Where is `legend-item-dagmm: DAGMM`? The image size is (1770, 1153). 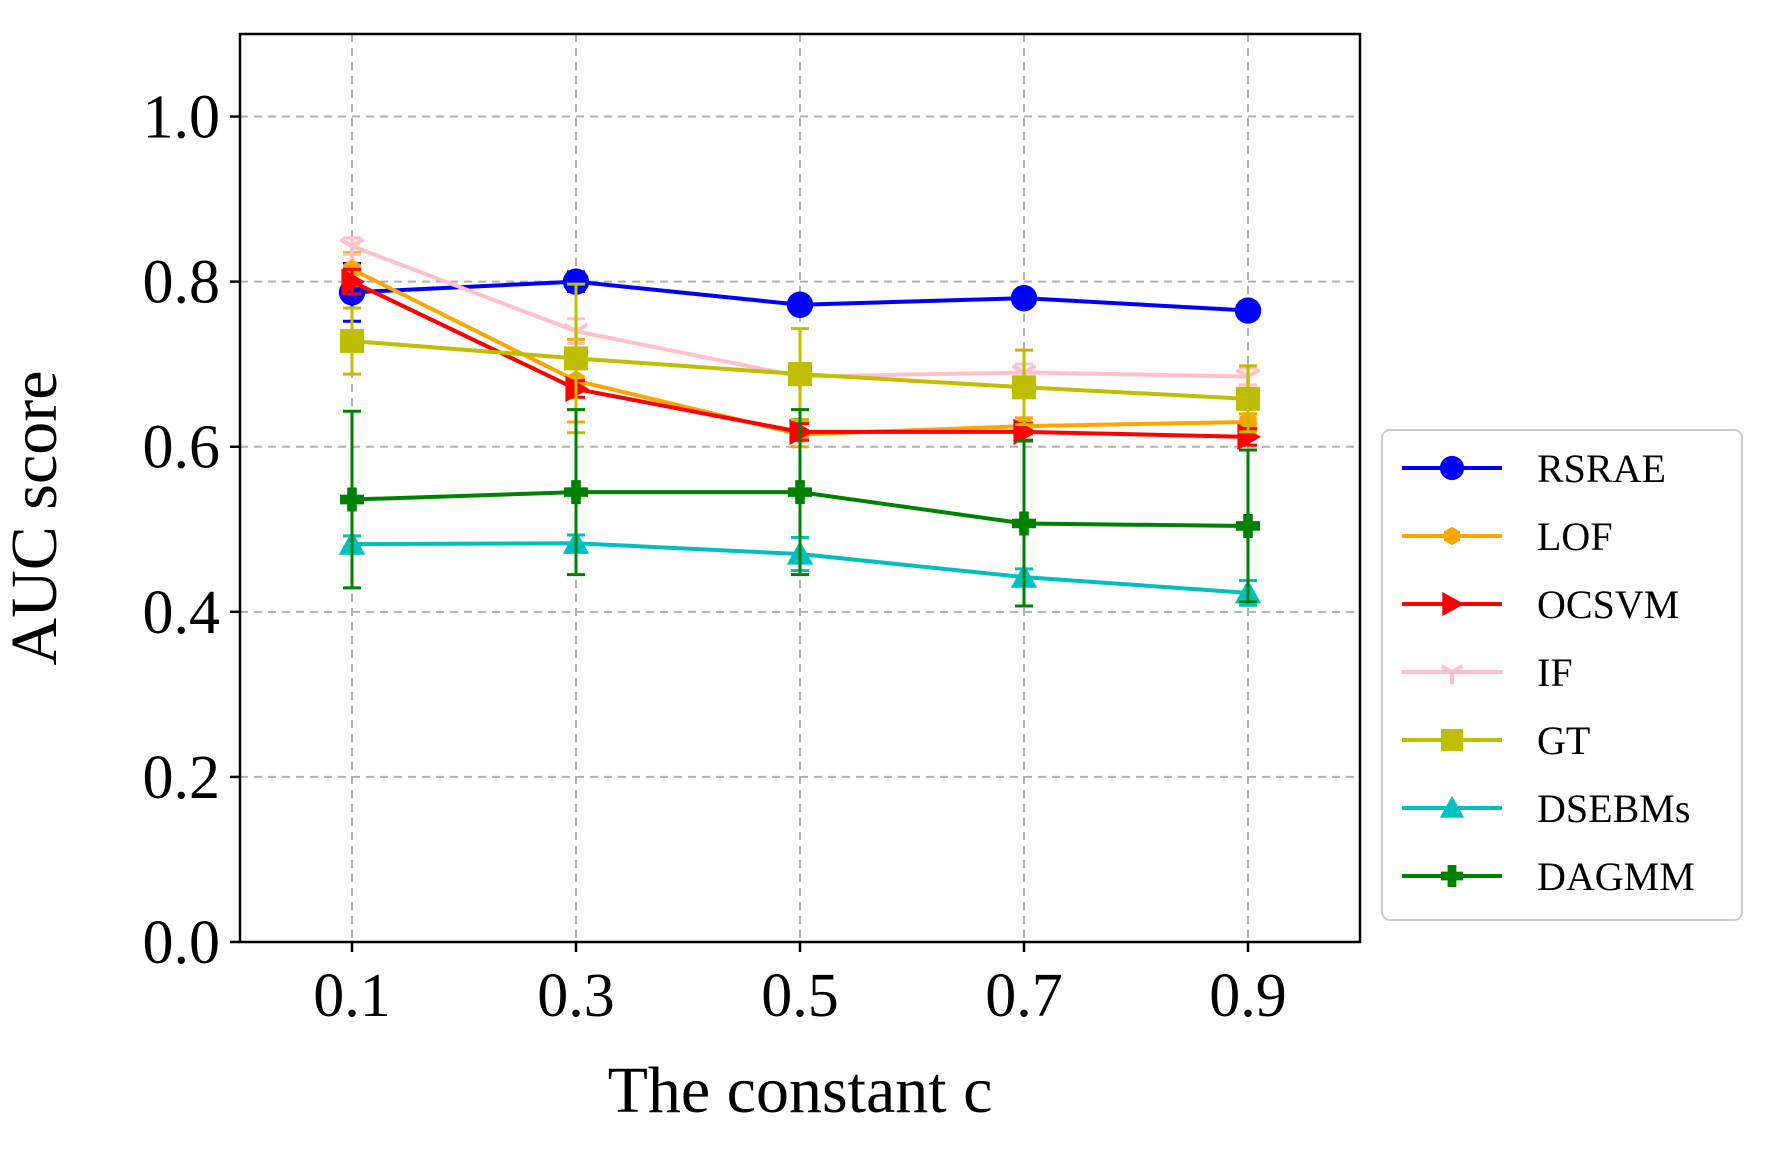
legend-item-dagmm: DAGMM is located at coordinates (1548, 876).